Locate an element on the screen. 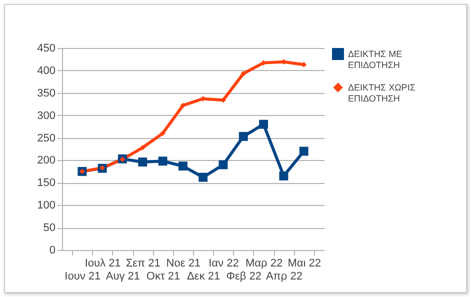  x-tick-label: Ιαν 22 is located at coordinates (223, 264).